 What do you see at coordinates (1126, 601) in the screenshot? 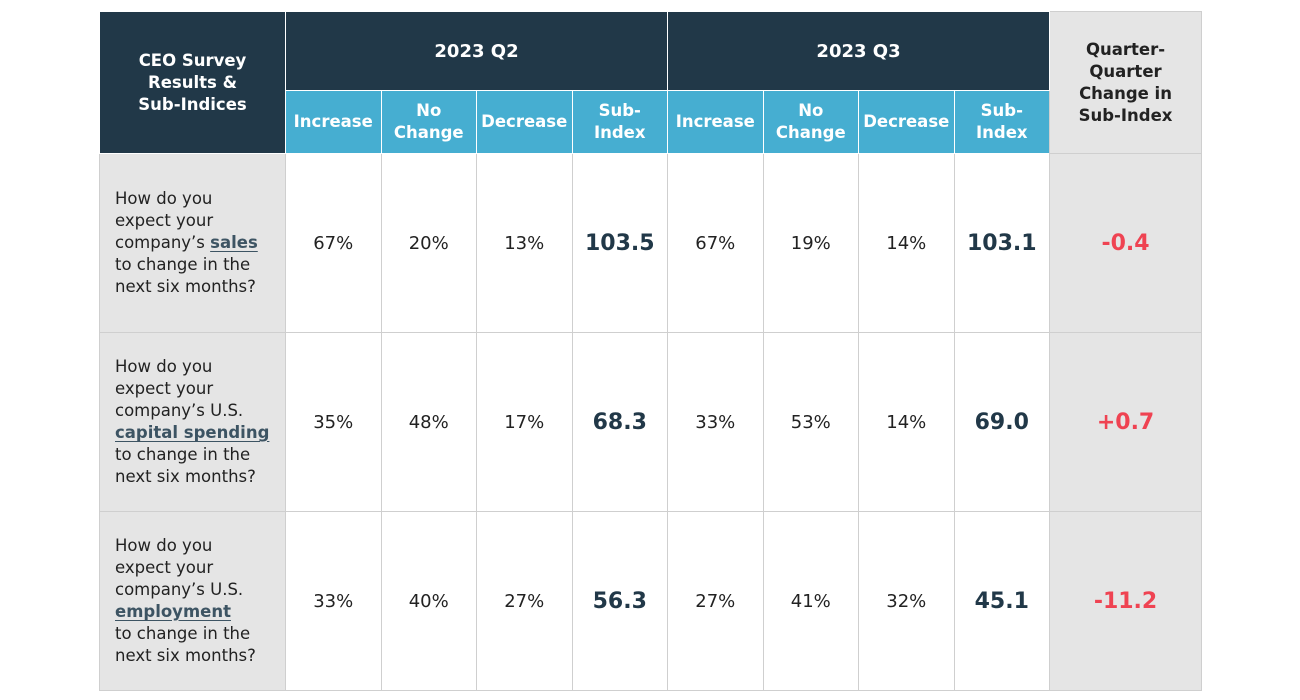
I see `quarter-change-cell: -11.2` at bounding box center [1126, 601].